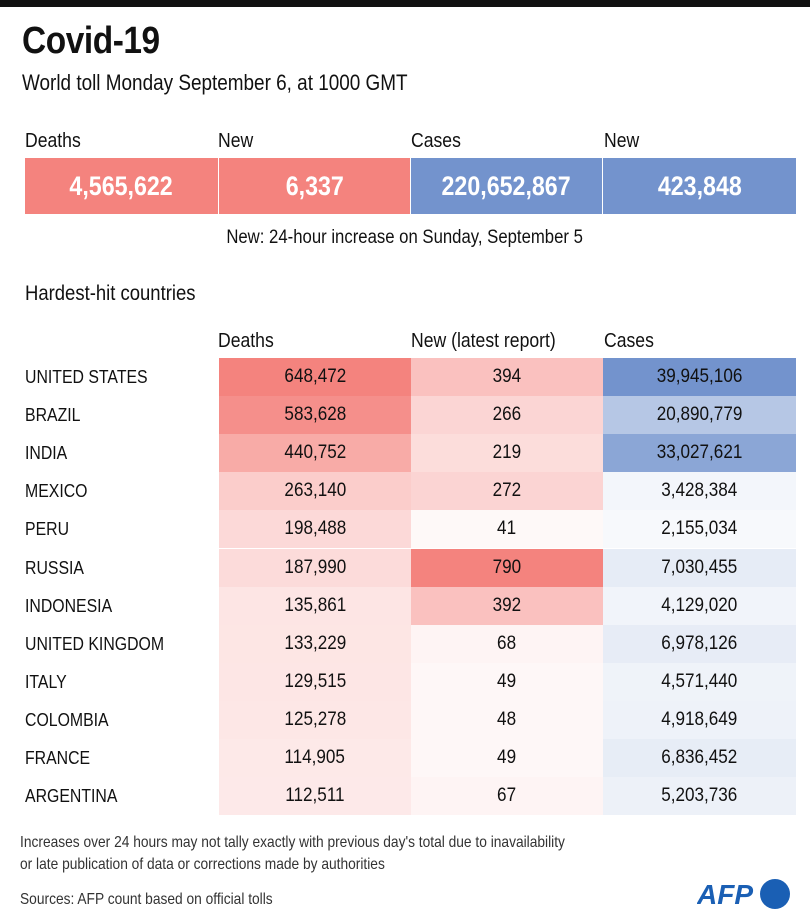 This screenshot has height=924, width=810. What do you see at coordinates (315, 719) in the screenshot?
I see `deaths-cell: 125,278` at bounding box center [315, 719].